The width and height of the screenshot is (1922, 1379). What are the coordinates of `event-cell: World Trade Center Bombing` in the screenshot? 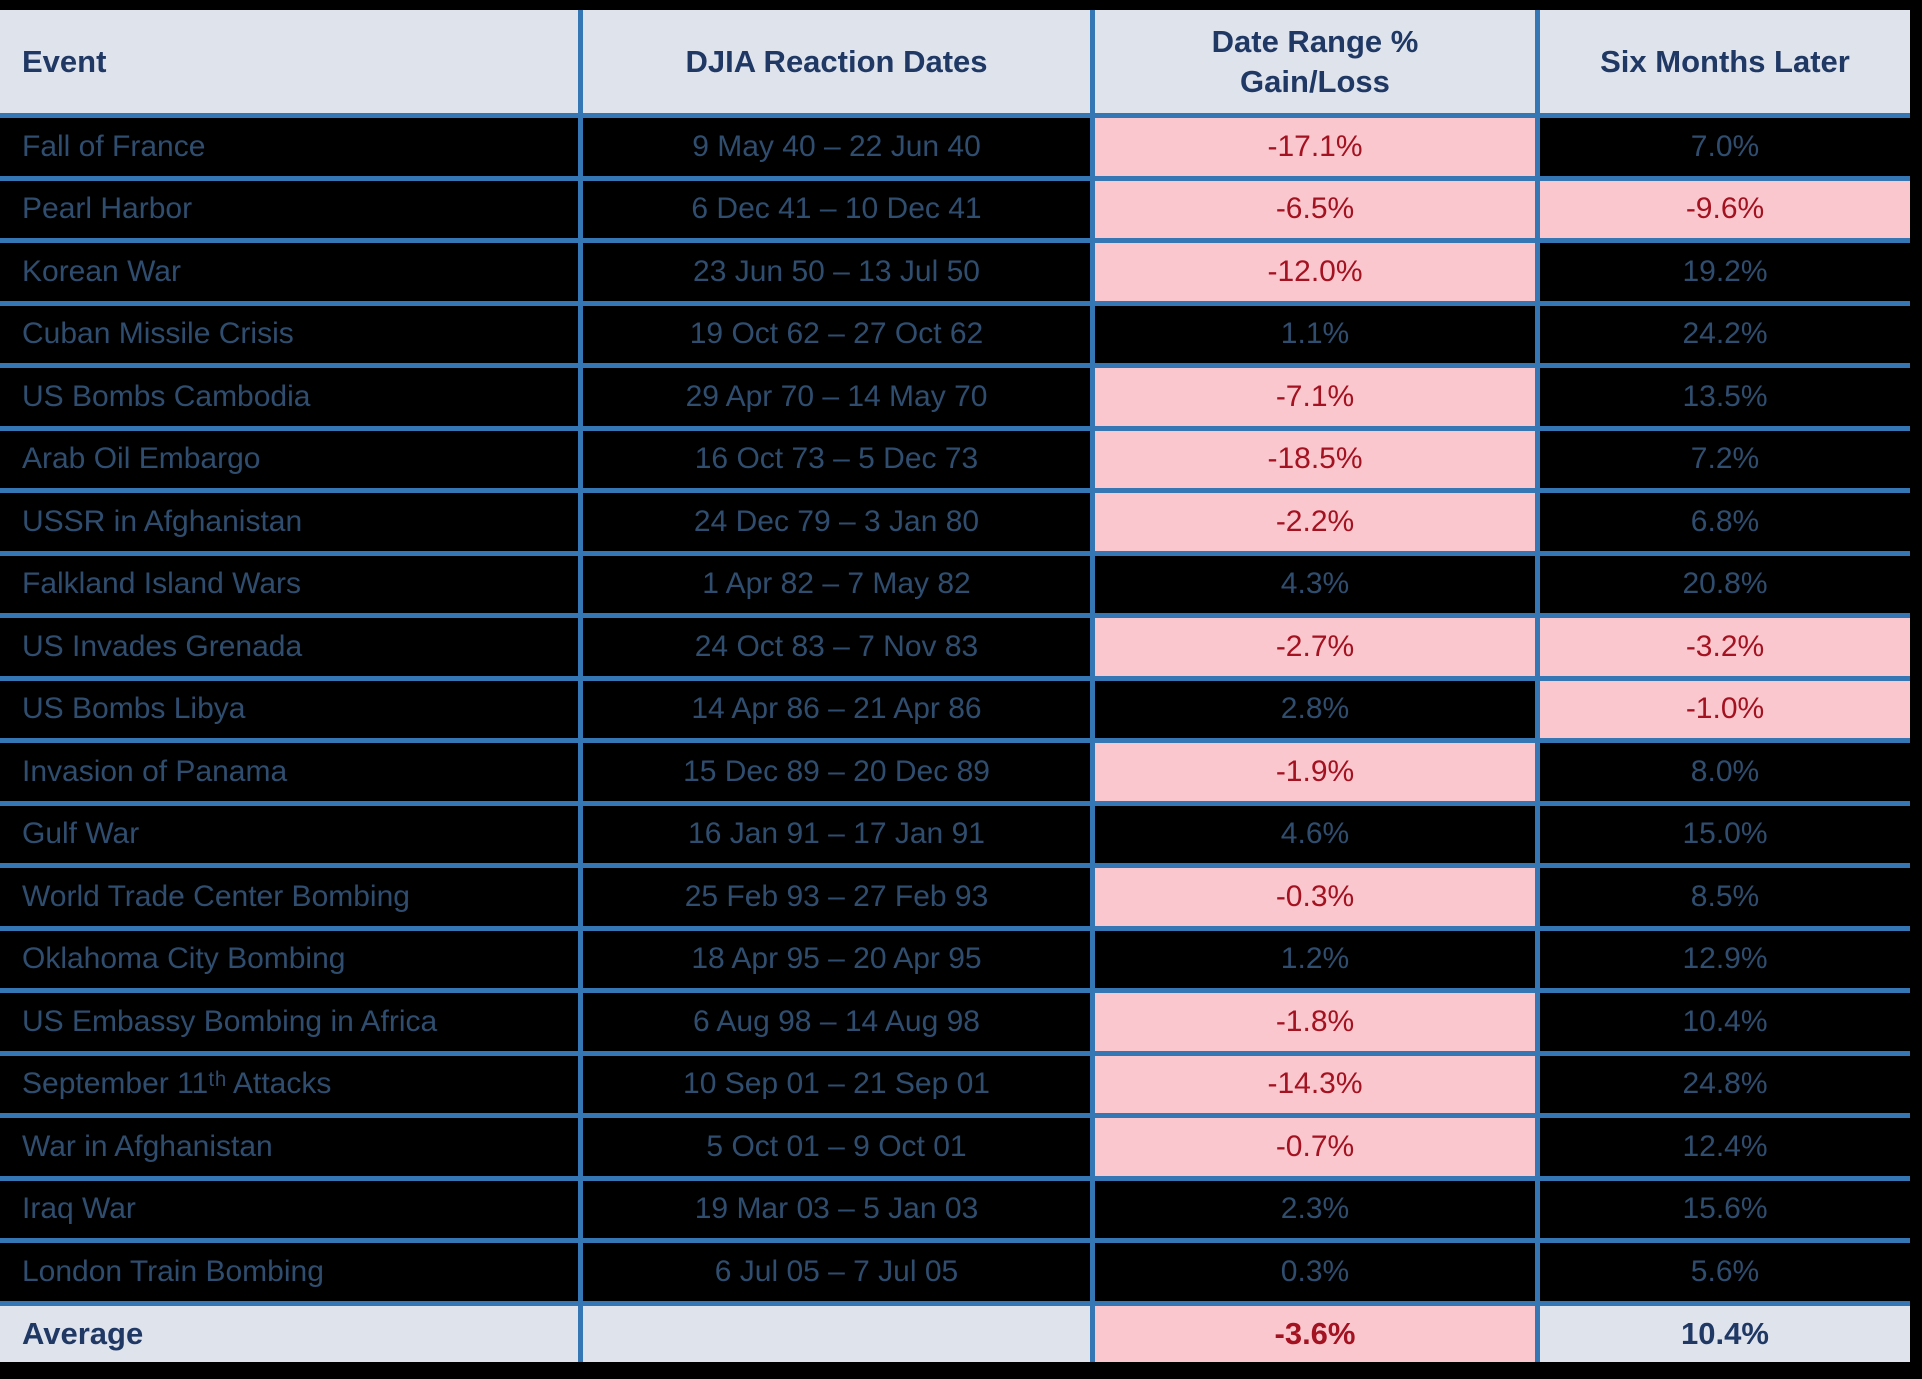 It's located at (216, 896).